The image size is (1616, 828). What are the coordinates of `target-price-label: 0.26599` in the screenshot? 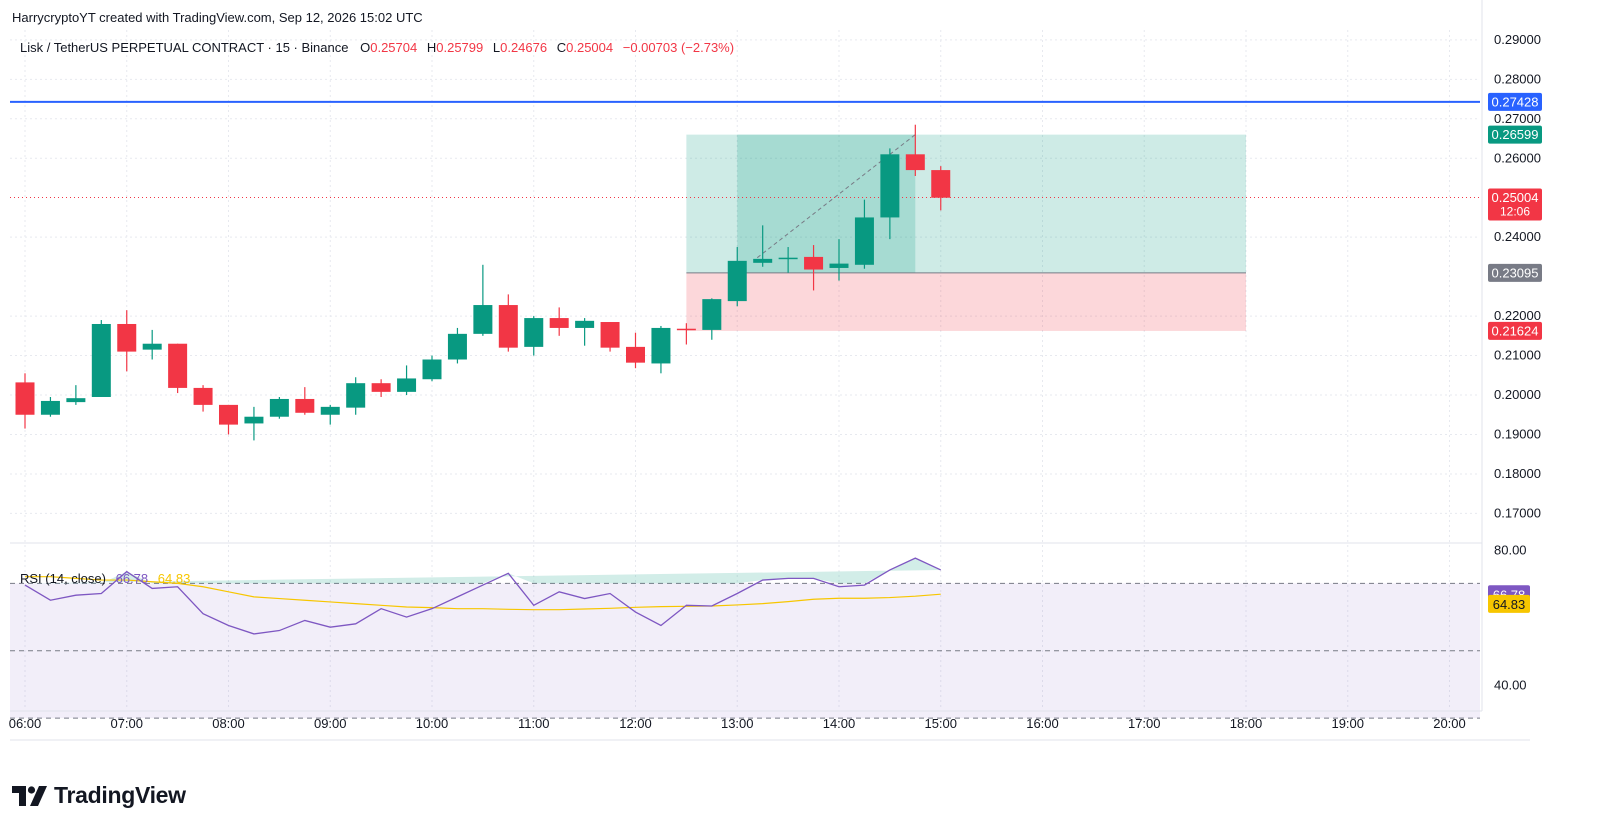 It's located at (1515, 134).